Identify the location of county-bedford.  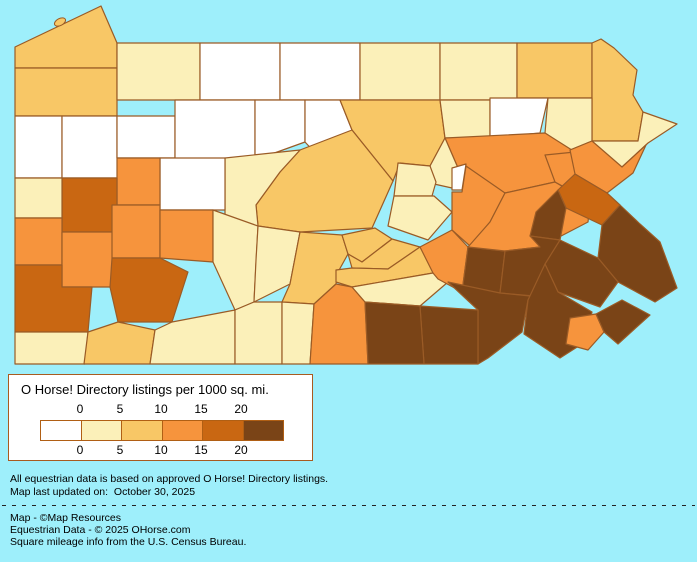
(258, 333).